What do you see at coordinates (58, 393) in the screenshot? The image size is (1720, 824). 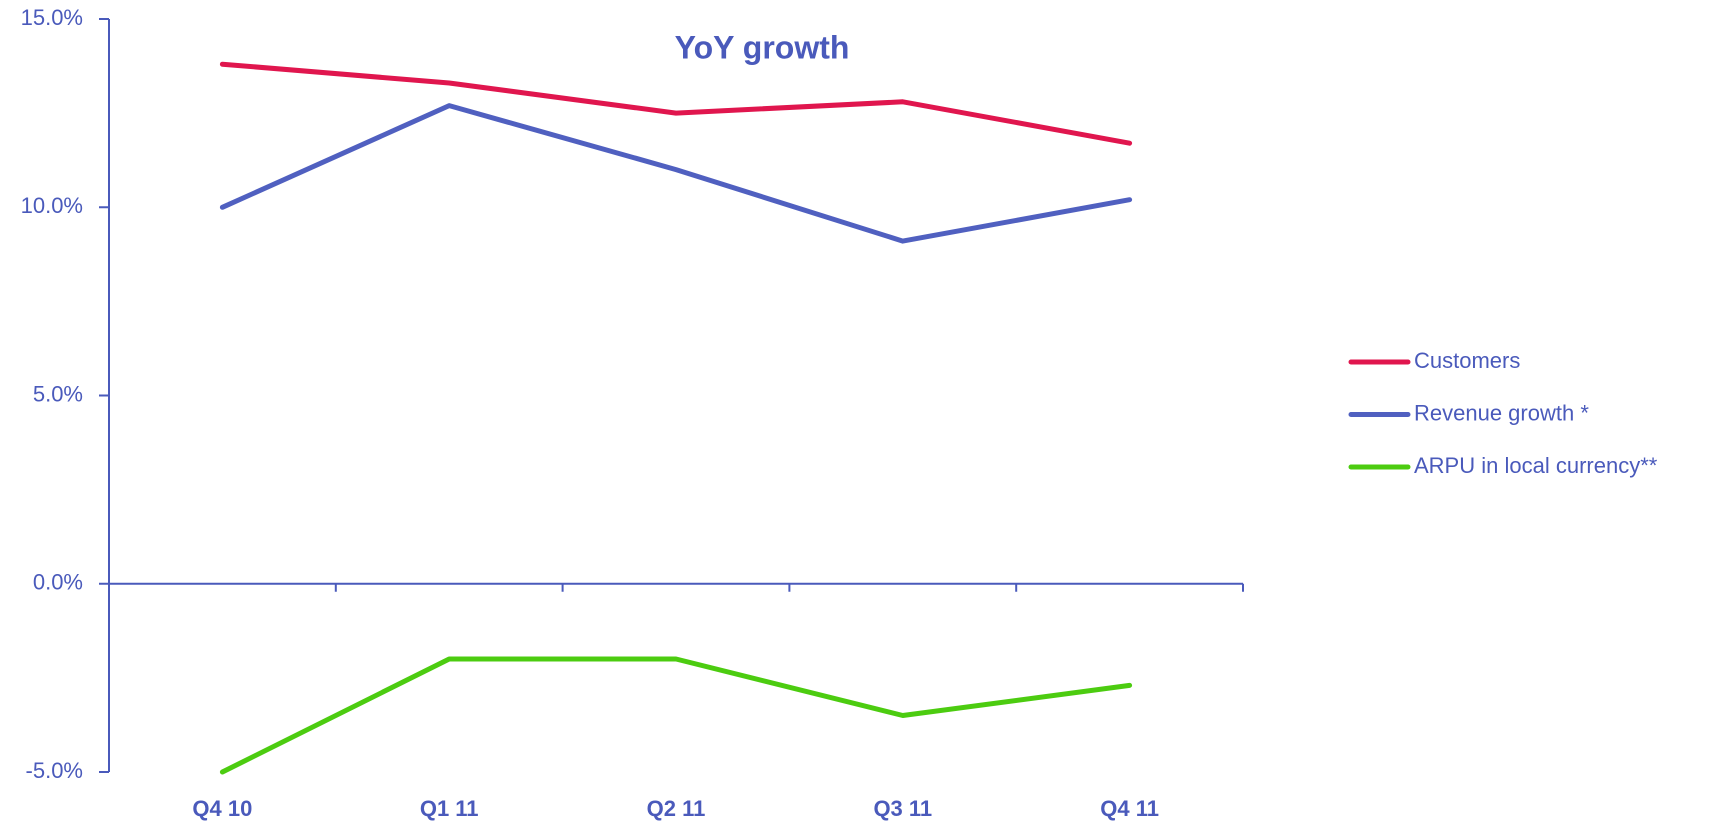 I see `y-tick-label: 5.0%` at bounding box center [58, 393].